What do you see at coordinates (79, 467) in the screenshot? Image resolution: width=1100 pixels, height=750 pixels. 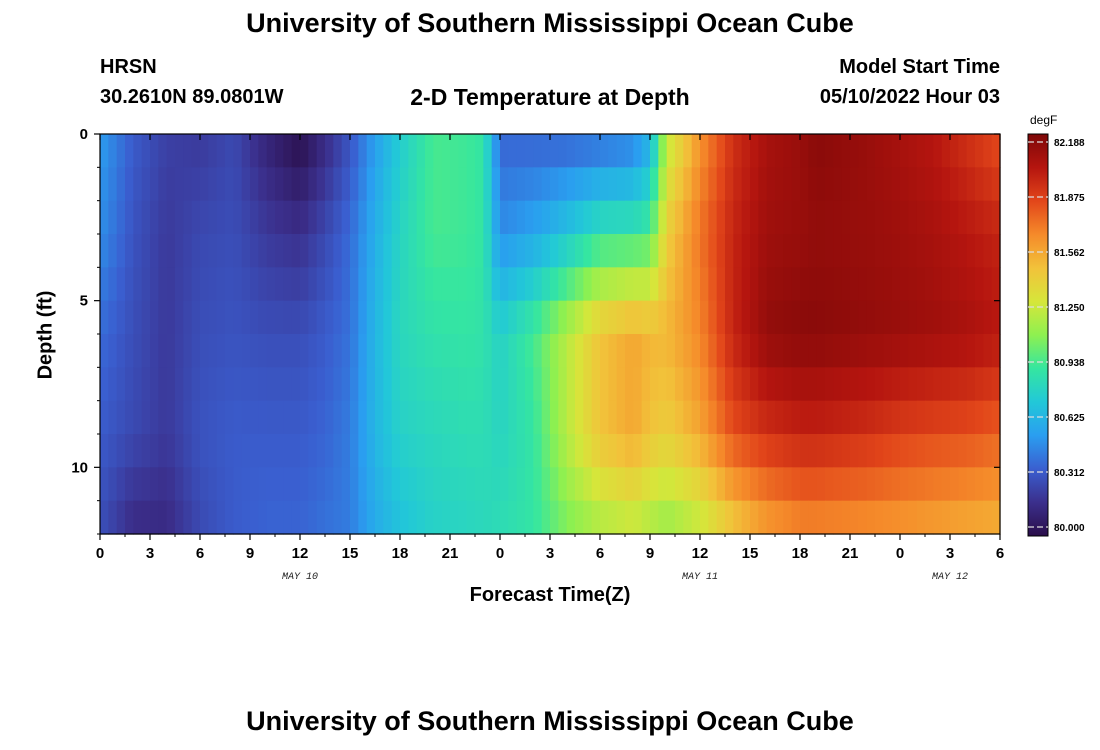 I see `y-tick-label: 10` at bounding box center [79, 467].